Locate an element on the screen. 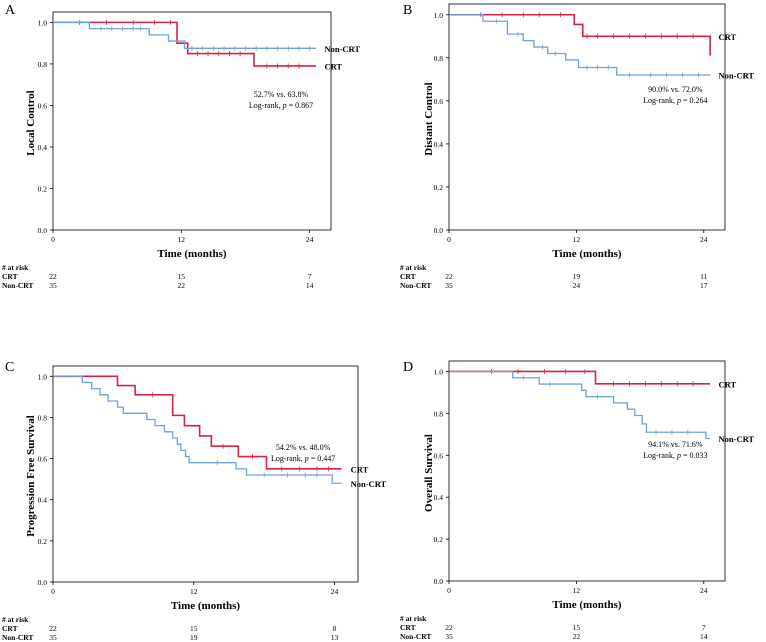 This screenshot has height=642, width=766. annotation-logrank: Log-rank, p = 0.033 is located at coordinates (675, 455).